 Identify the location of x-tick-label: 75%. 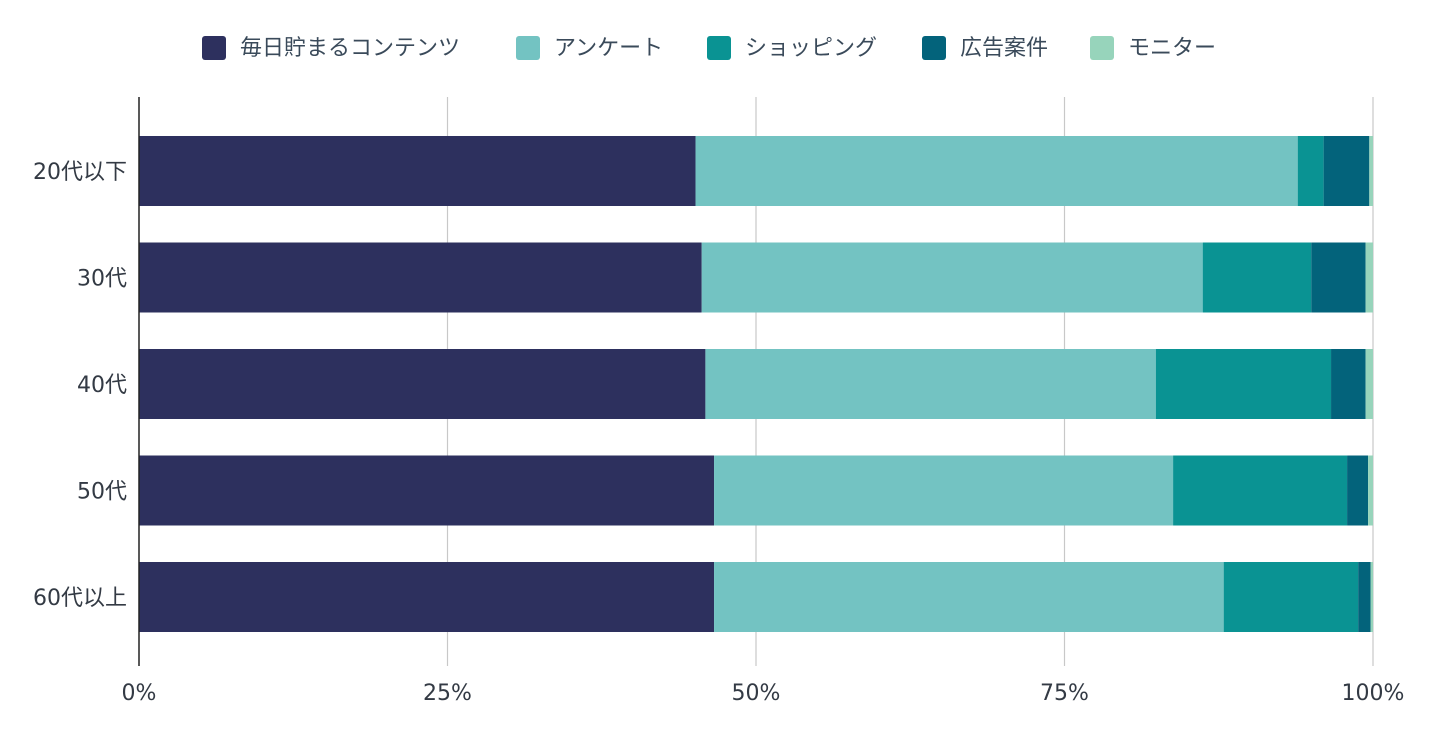
(1064, 693).